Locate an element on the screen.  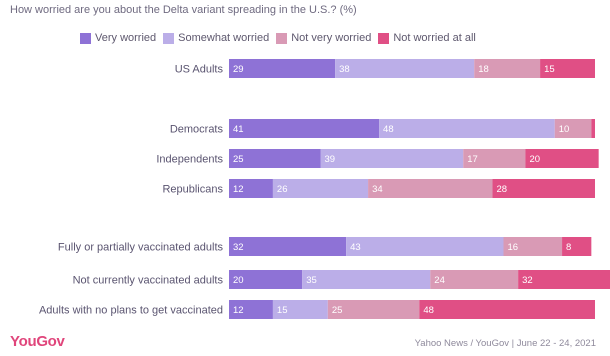
data-label: 10 is located at coordinates (564, 129).